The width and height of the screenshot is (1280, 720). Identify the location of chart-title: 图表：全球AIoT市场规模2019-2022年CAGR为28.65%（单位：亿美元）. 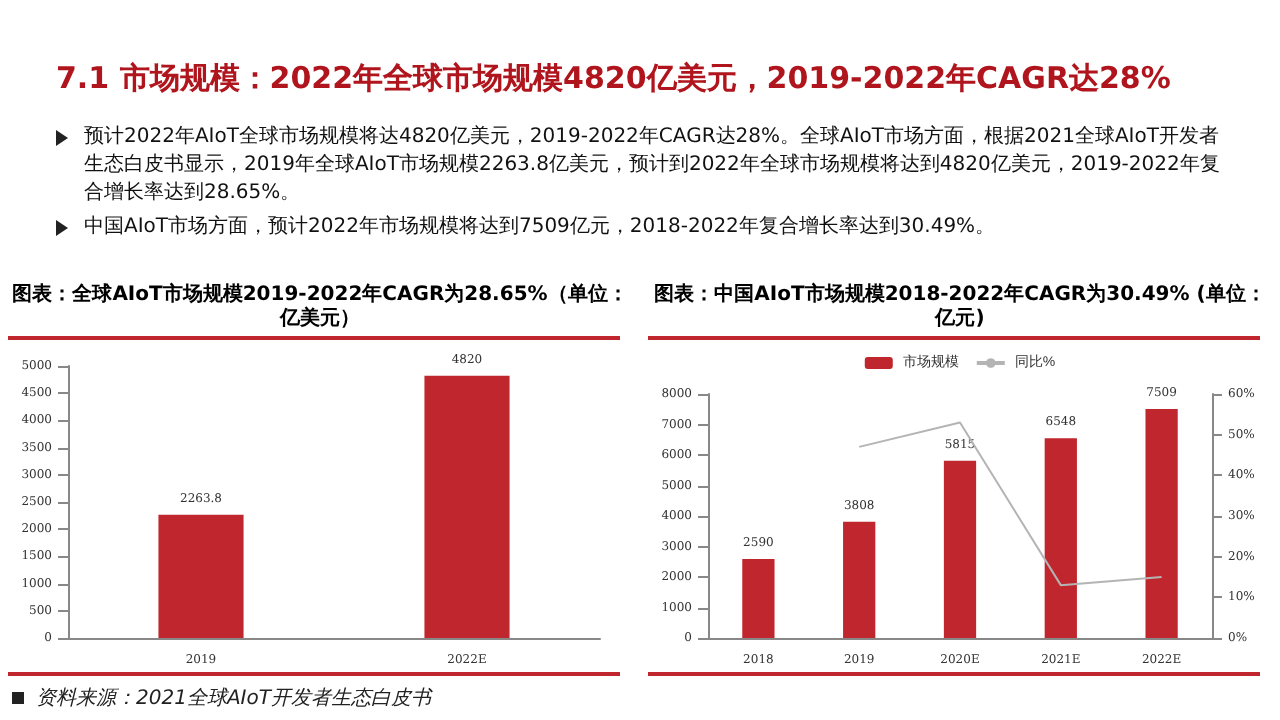
(320, 308).